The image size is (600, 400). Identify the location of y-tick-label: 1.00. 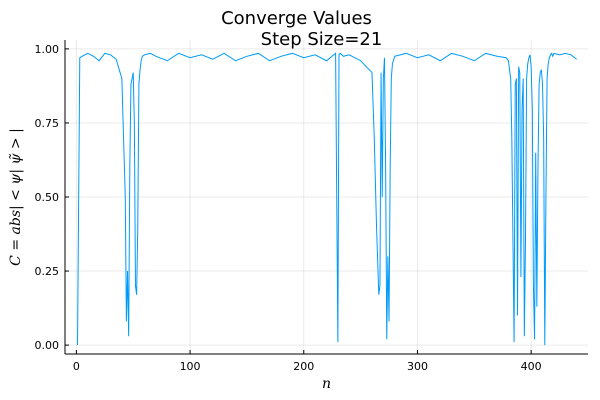
(47, 49).